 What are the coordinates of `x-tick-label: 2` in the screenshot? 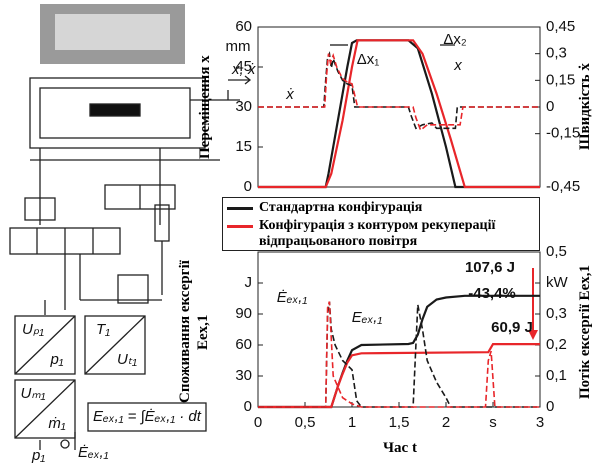 It's located at (446, 422).